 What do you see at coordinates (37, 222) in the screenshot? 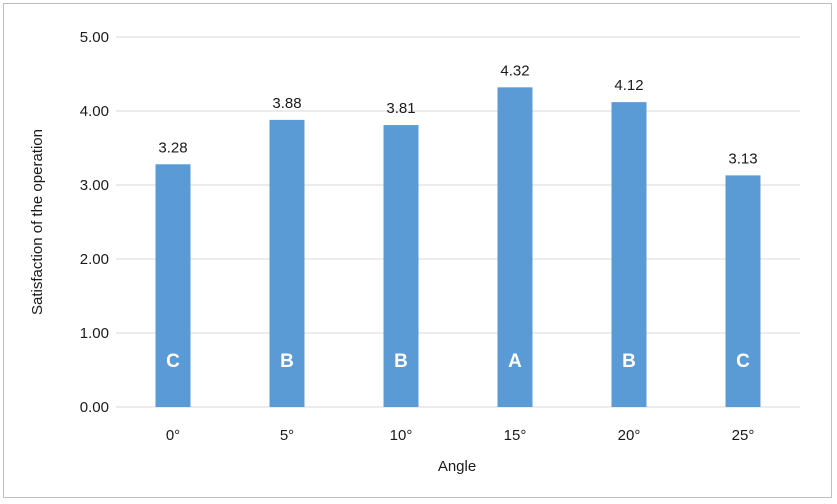
I see `y-axis-title: Satisfaction of the operation` at bounding box center [37, 222].